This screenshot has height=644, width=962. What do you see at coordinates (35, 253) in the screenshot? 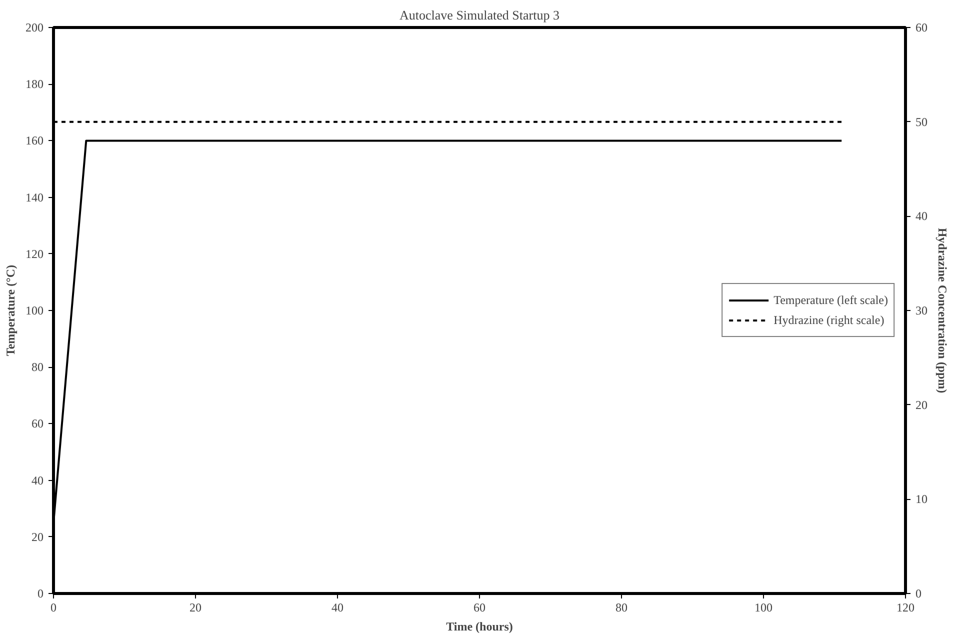
I see `y-tick-label: 120` at bounding box center [35, 253].